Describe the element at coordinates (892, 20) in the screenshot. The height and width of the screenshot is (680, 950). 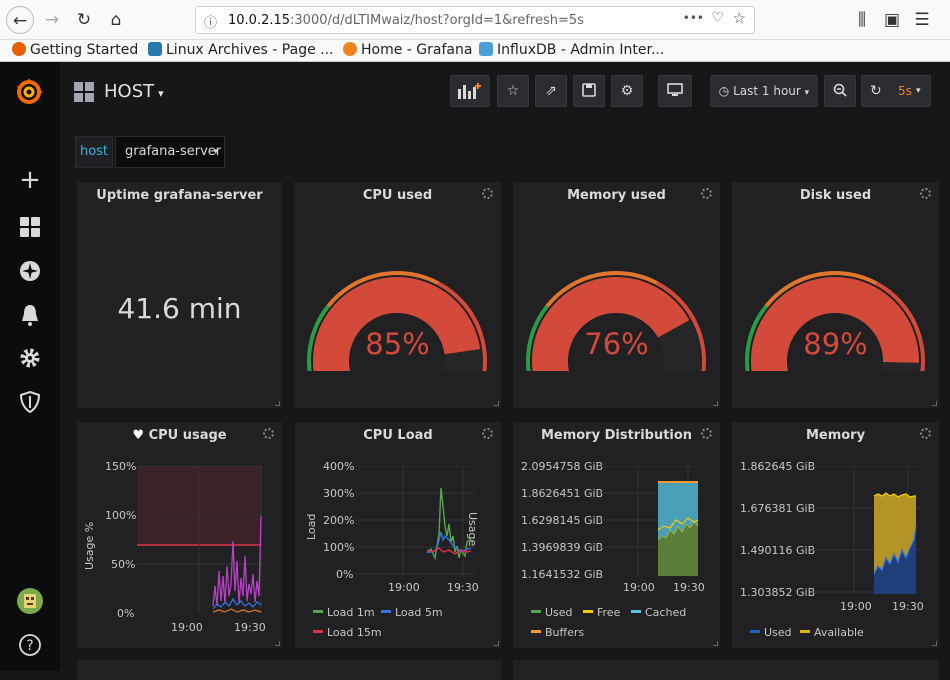
I see `sidebar-icon: ▣` at that location.